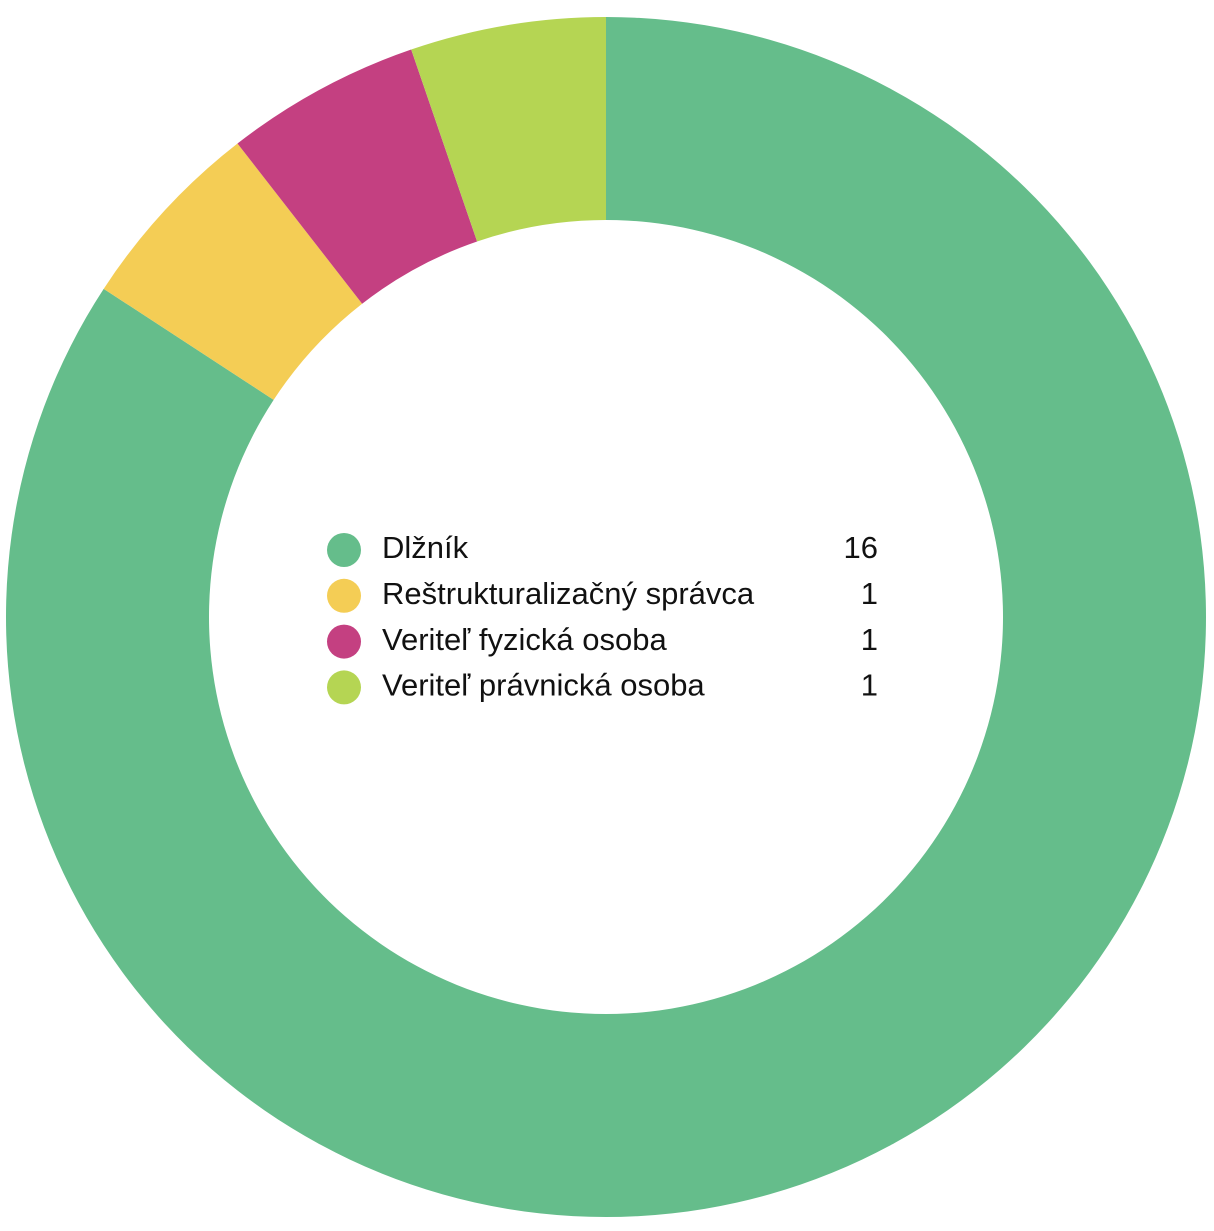 Image resolution: width=1214 pixels, height=1231 pixels. What do you see at coordinates (568, 593) in the screenshot?
I see `legend-label: Reštrukturalizačný správca` at bounding box center [568, 593].